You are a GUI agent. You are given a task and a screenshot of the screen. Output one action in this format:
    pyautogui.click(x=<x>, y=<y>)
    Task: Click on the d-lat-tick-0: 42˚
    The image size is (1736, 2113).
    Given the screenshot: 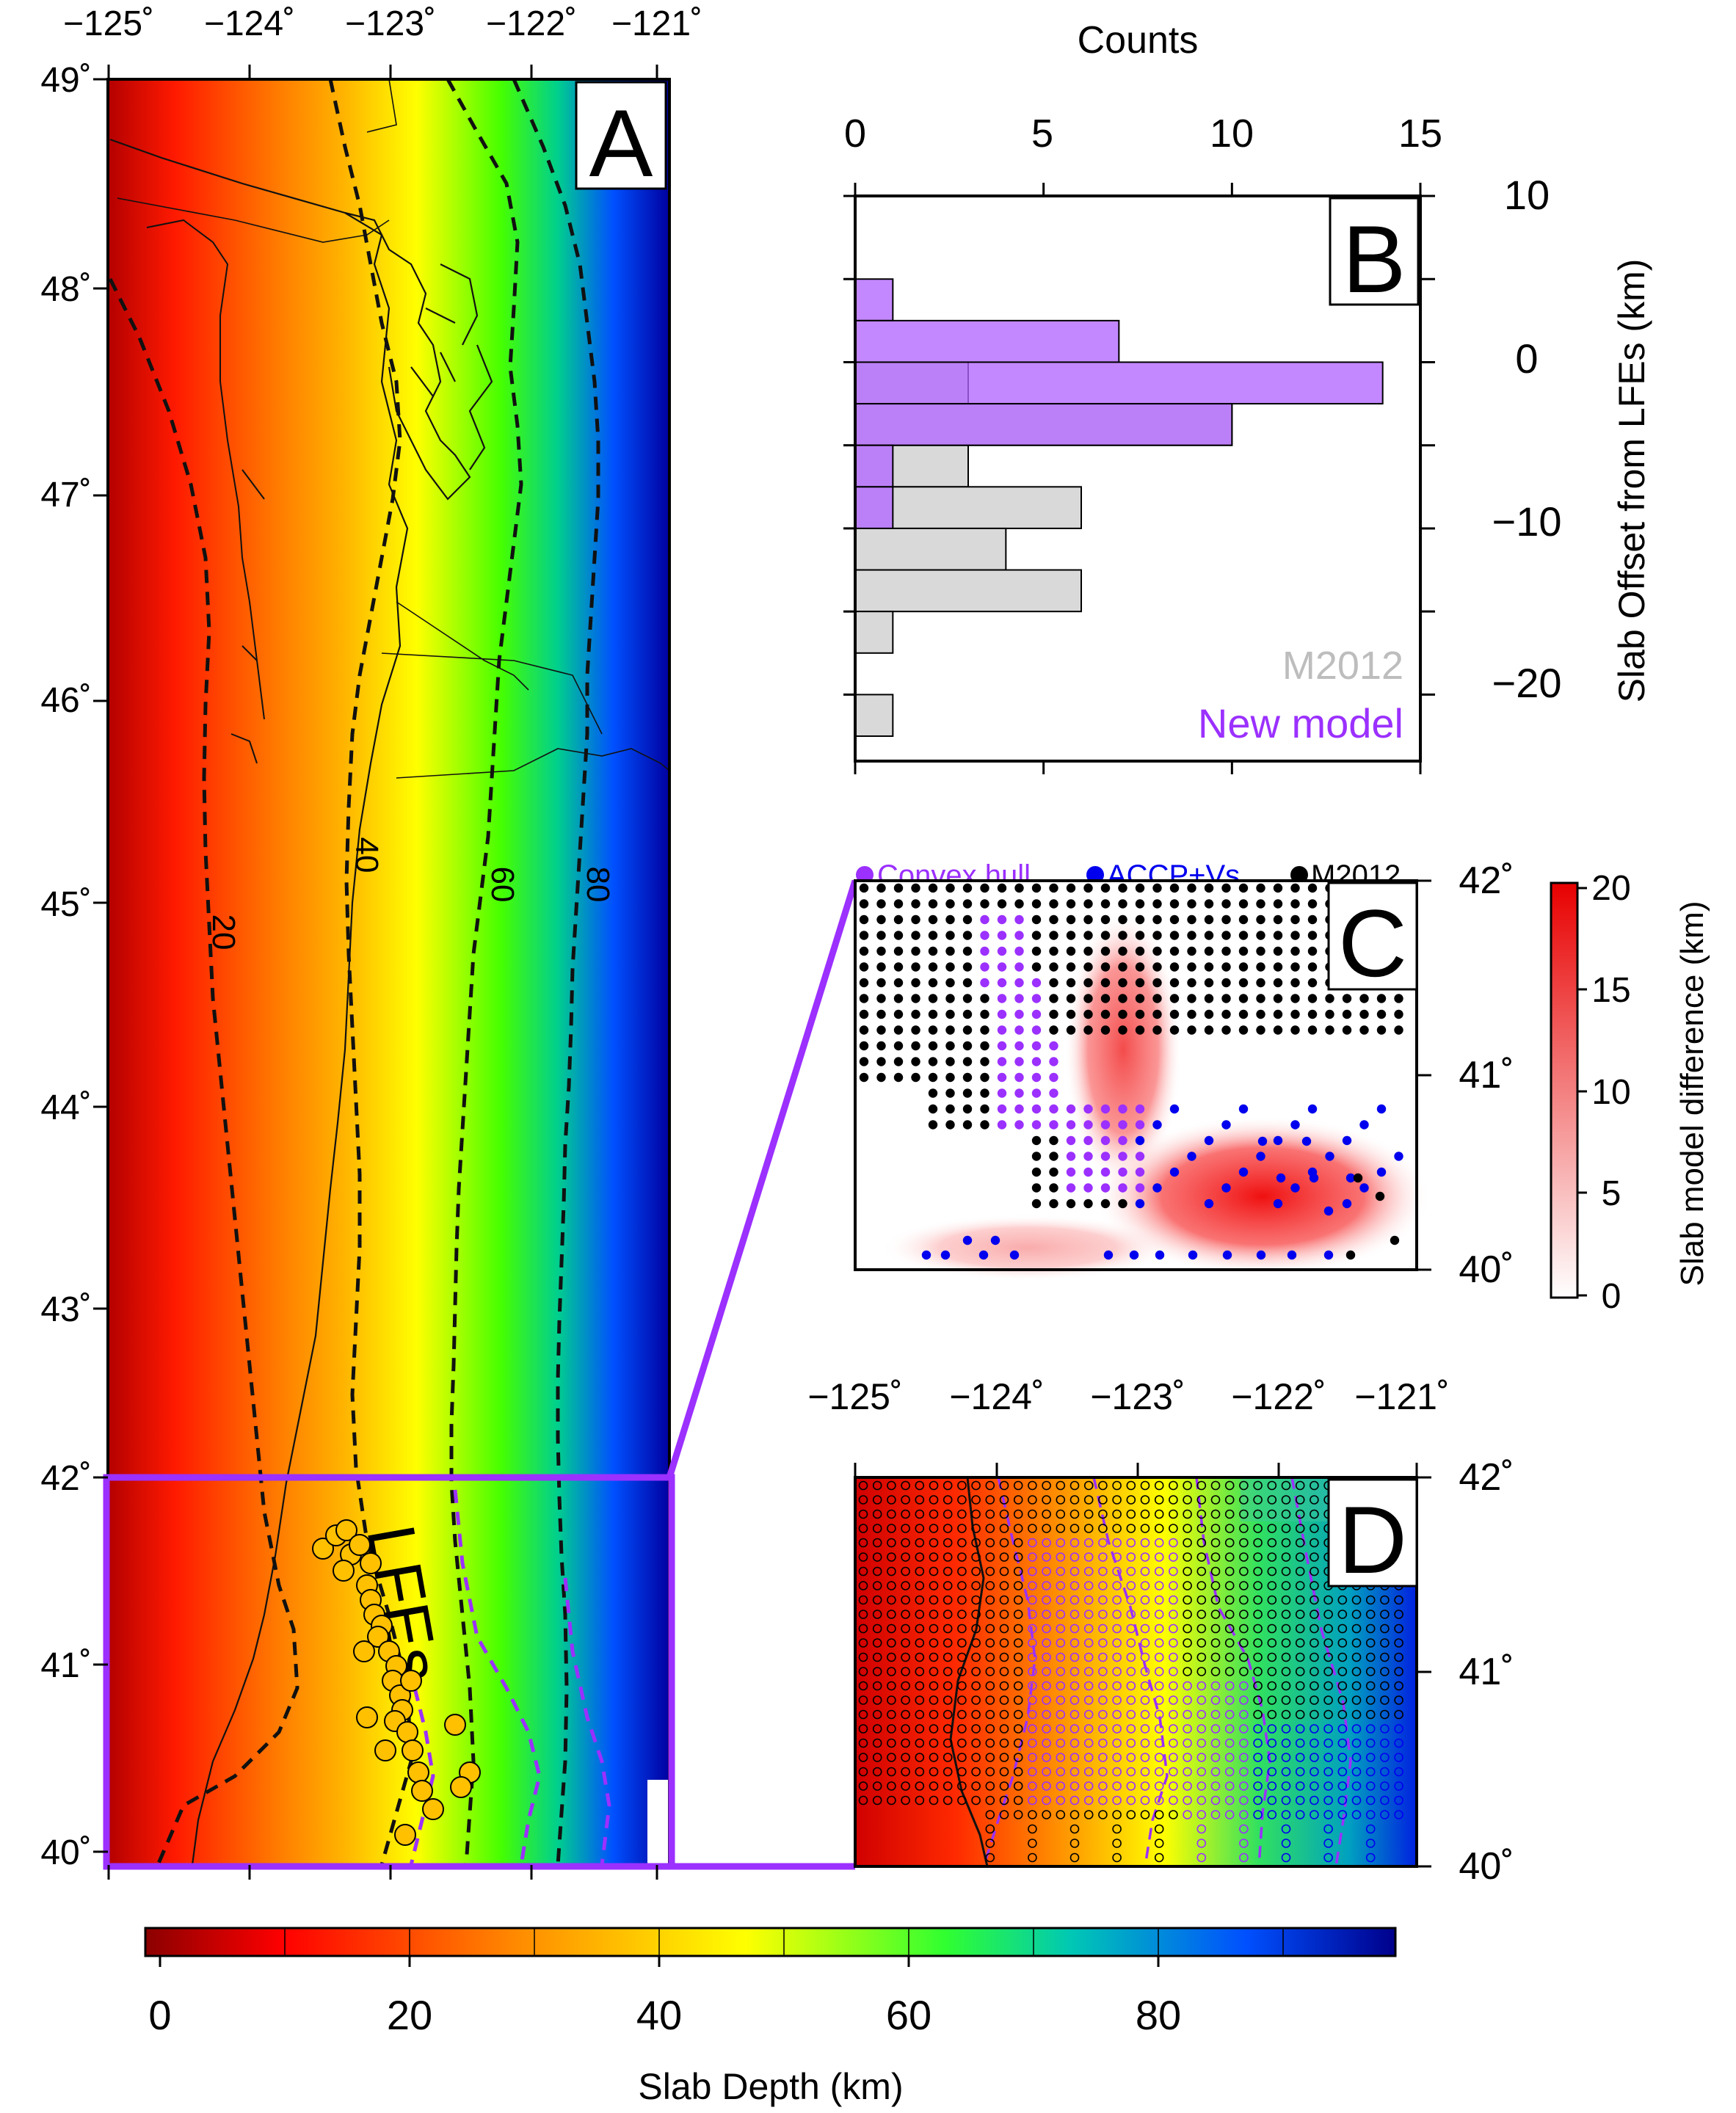 What is the action you would take?
    pyautogui.click(x=1486, y=1477)
    